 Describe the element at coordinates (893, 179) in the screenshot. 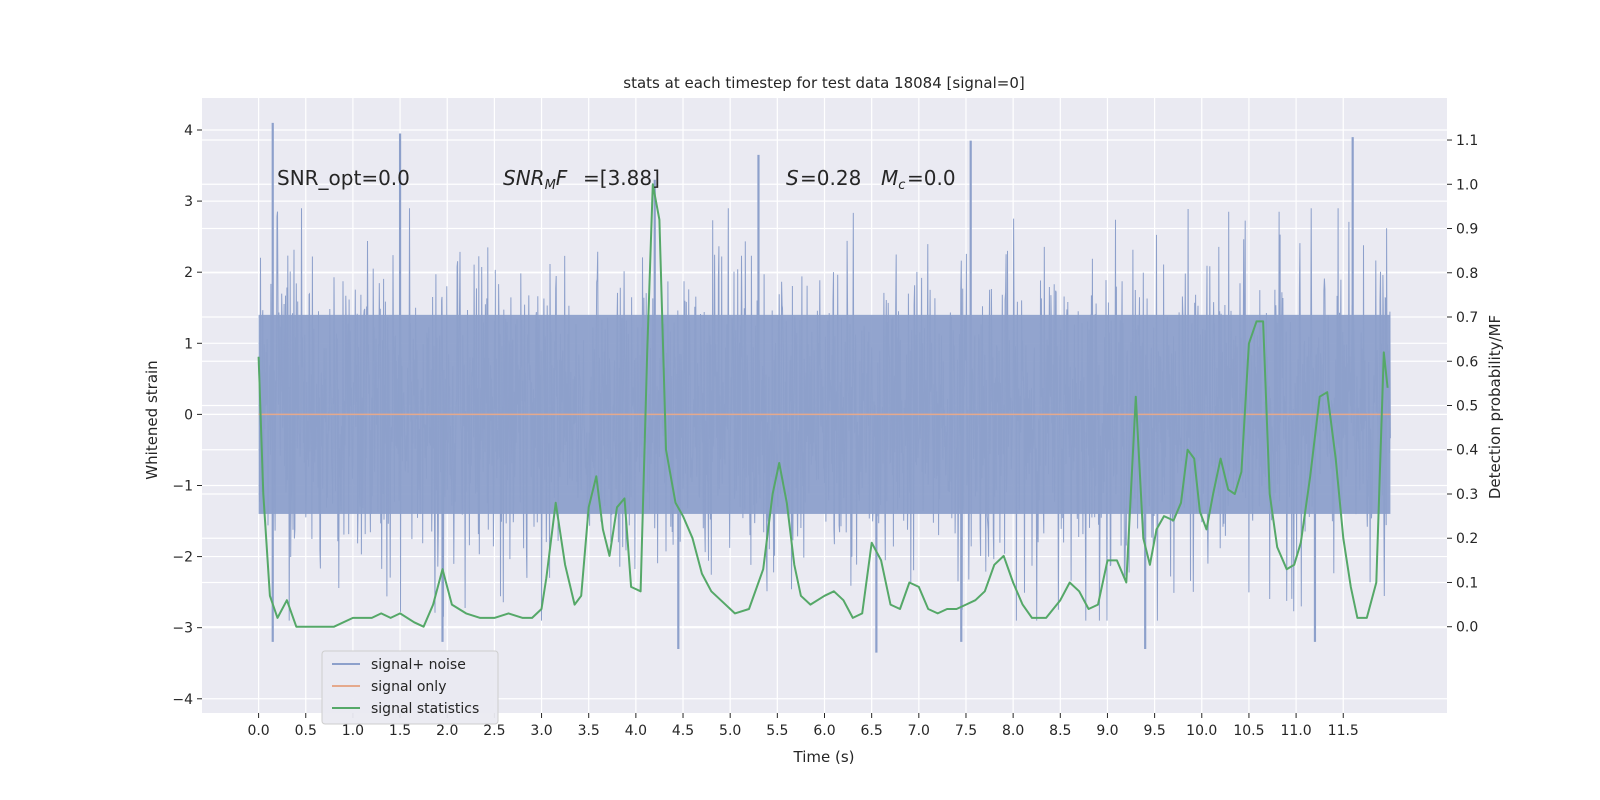

I see `annotation-mc-symbol: Mc` at that location.